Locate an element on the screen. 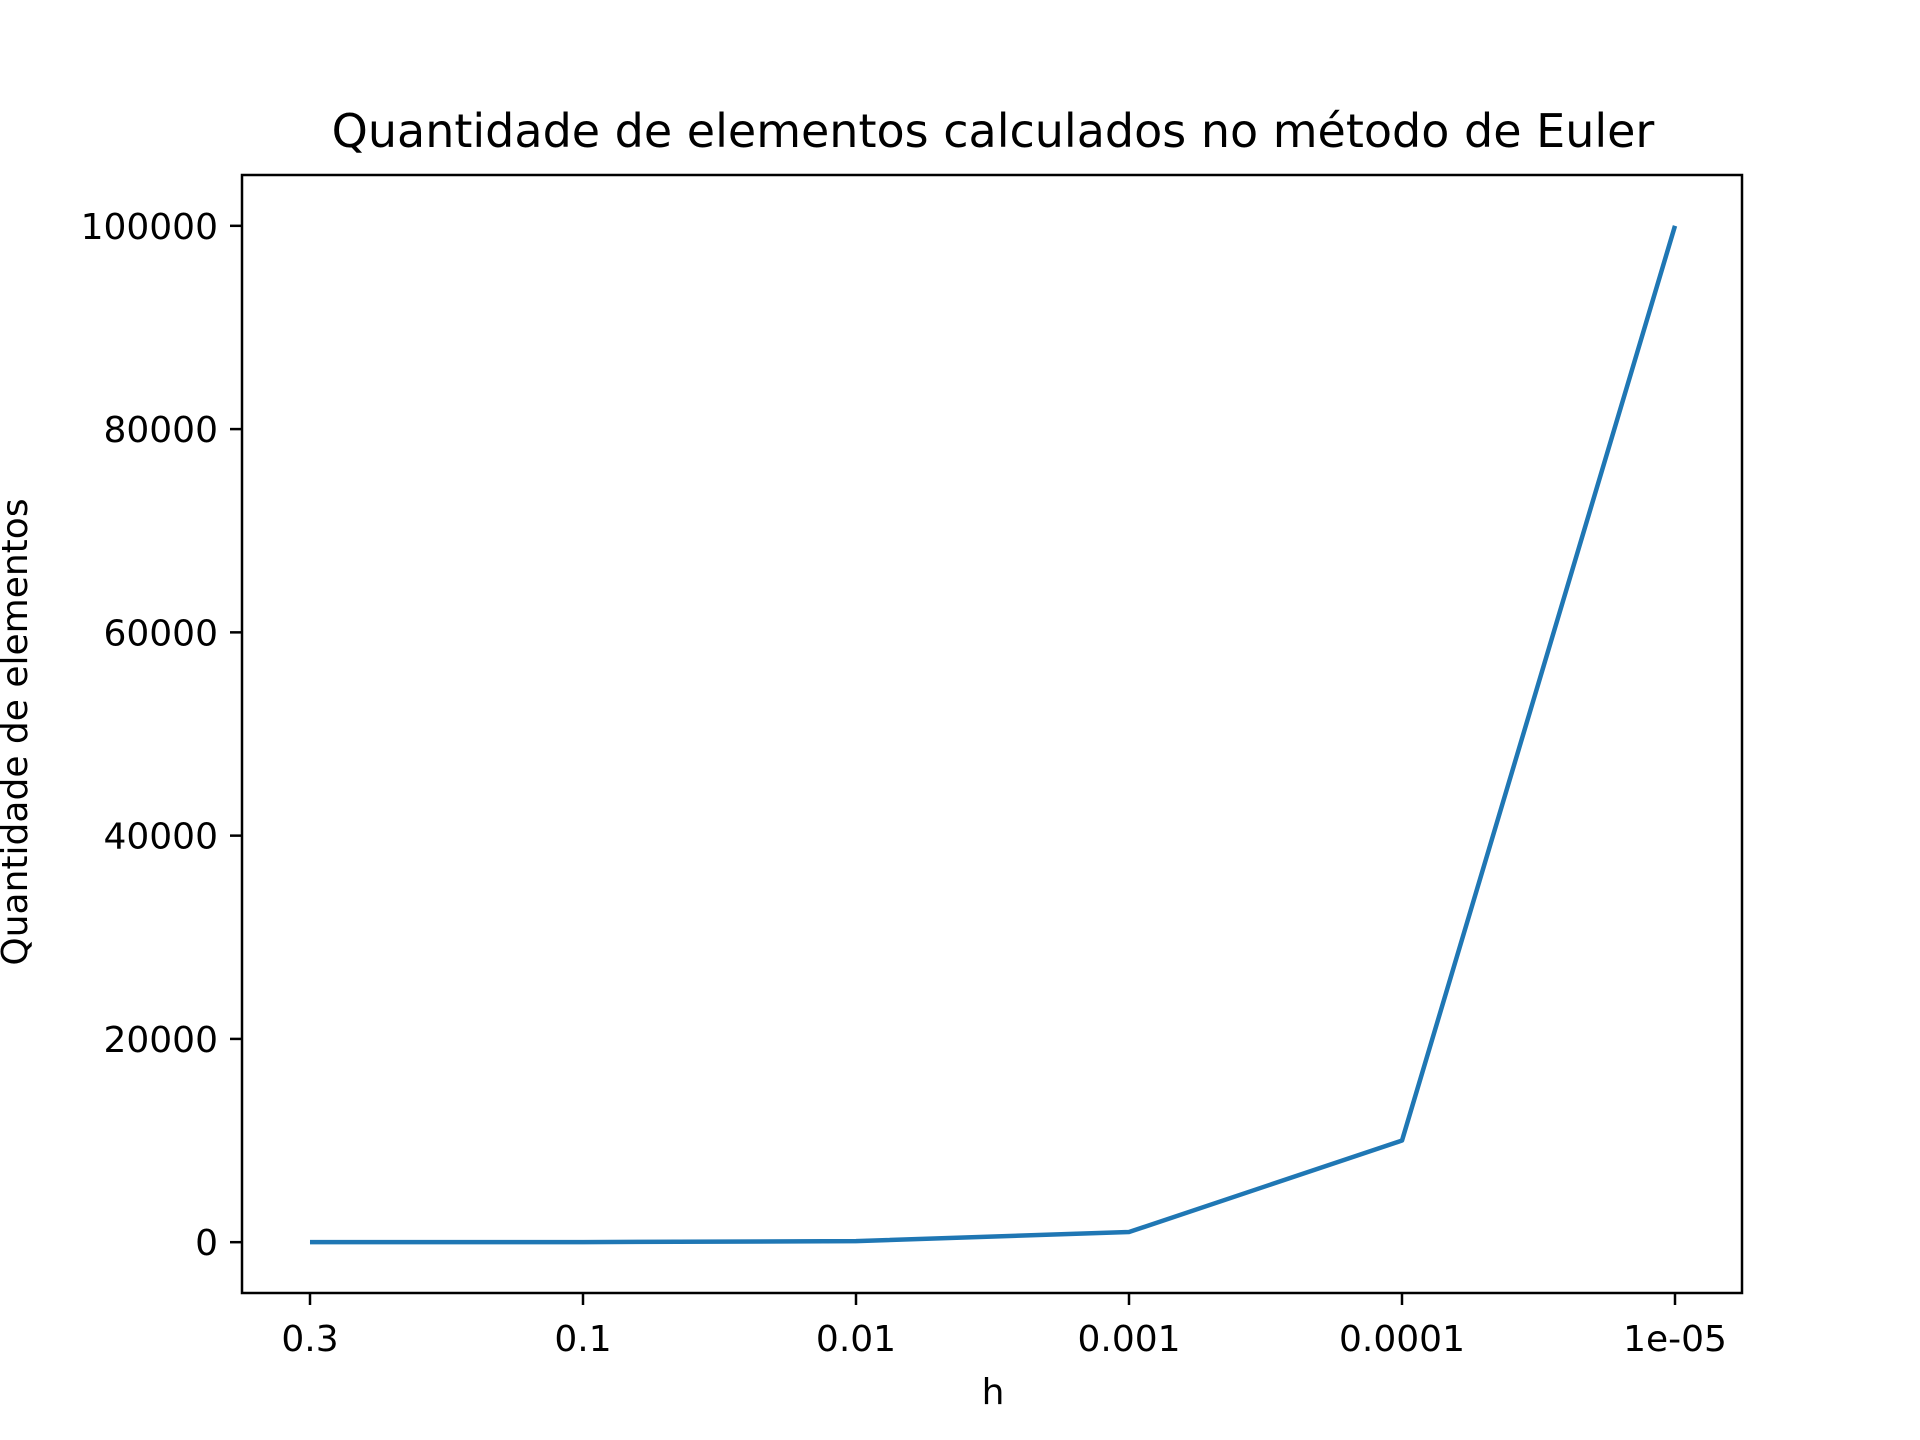 The width and height of the screenshot is (1920, 1440). x-tick-label: 0.3 is located at coordinates (309, 1339).